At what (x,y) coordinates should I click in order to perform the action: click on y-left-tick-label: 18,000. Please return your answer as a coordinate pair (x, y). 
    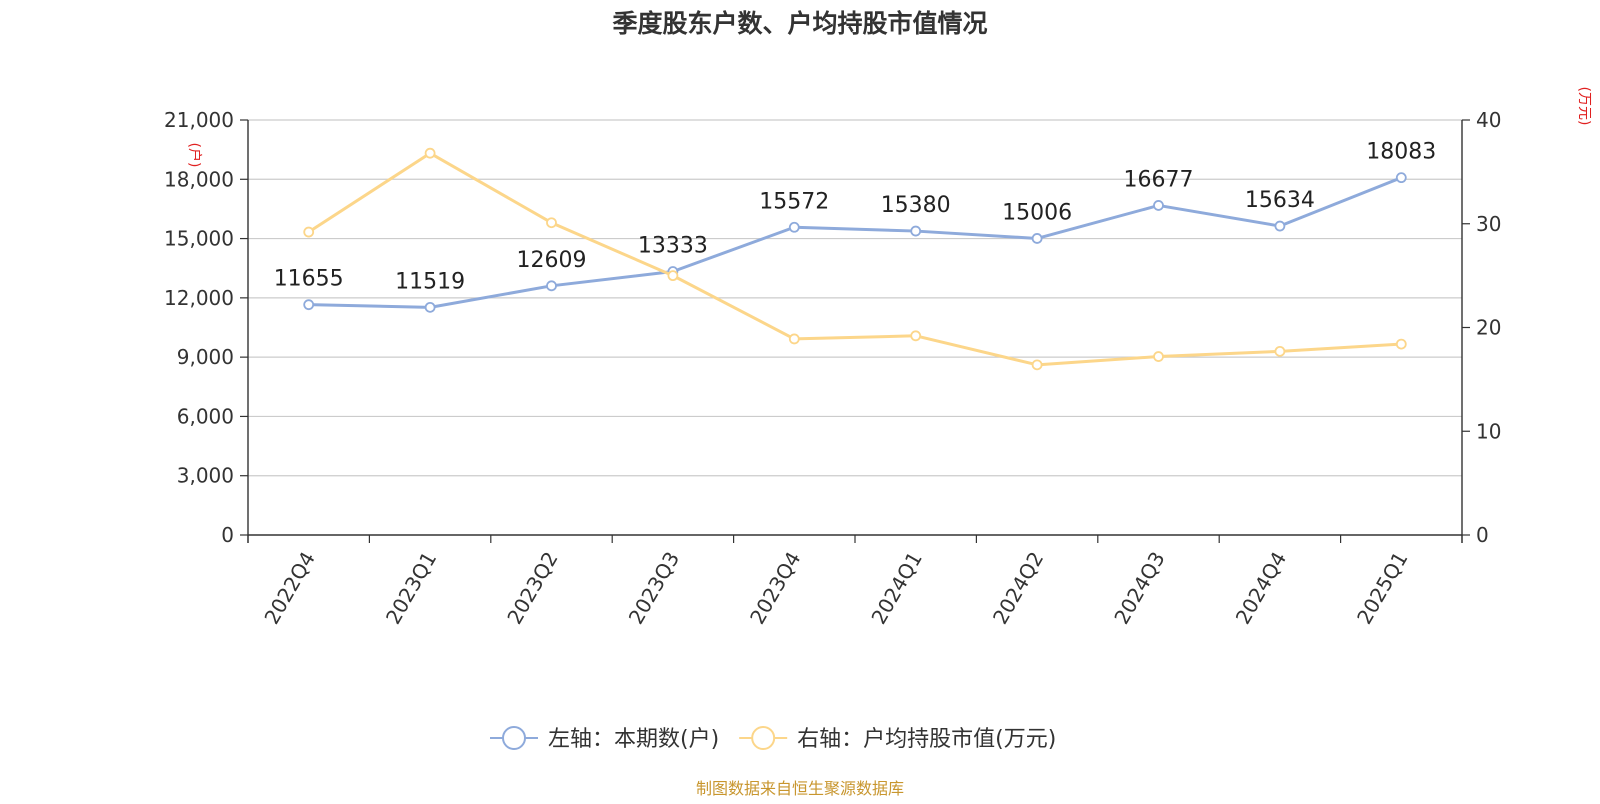
    Looking at the image, I should click on (199, 179).